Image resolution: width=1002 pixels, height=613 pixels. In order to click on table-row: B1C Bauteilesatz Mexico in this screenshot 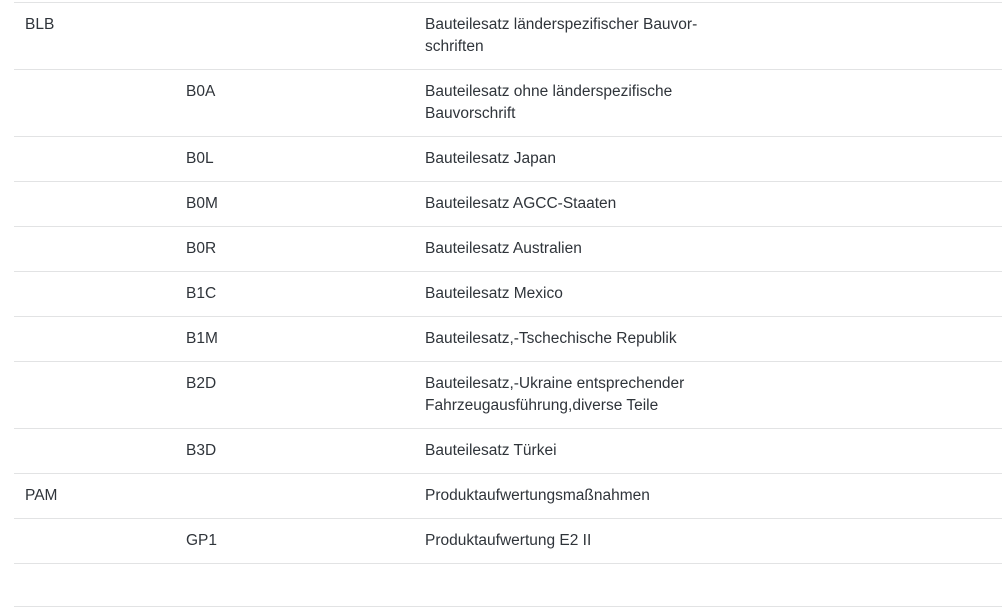, I will do `click(508, 293)`.